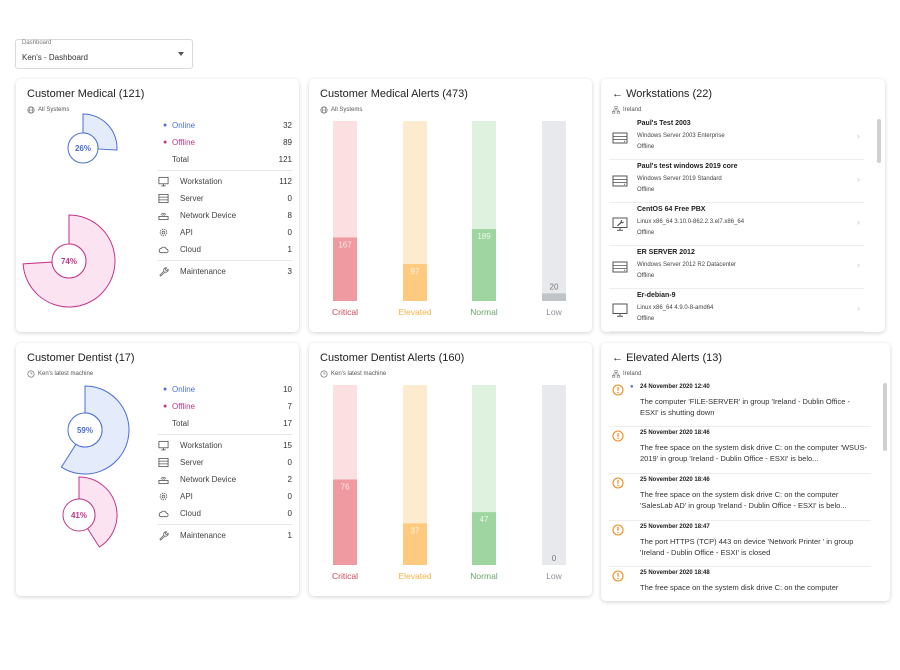  I want to click on chevron-down-icon, so click(181, 54).